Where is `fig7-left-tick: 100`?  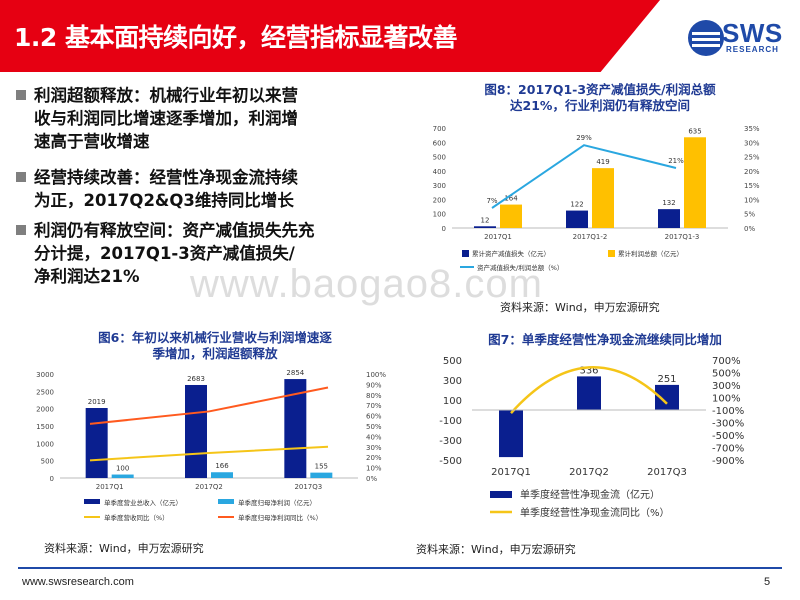 fig7-left-tick: 100 is located at coordinates (452, 401).